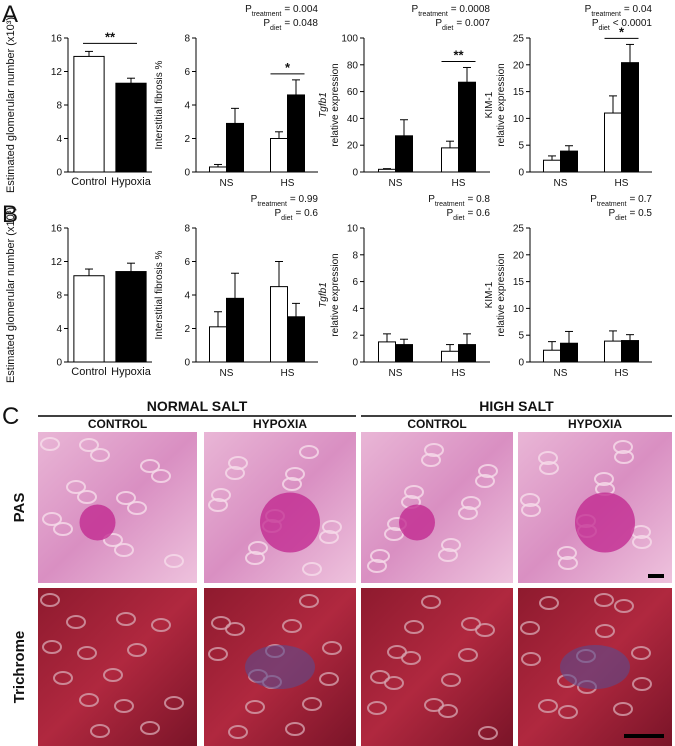 Image resolution: width=675 pixels, height=746 pixels. Describe the element at coordinates (622, 31) in the screenshot. I see `significance-label: *` at that location.